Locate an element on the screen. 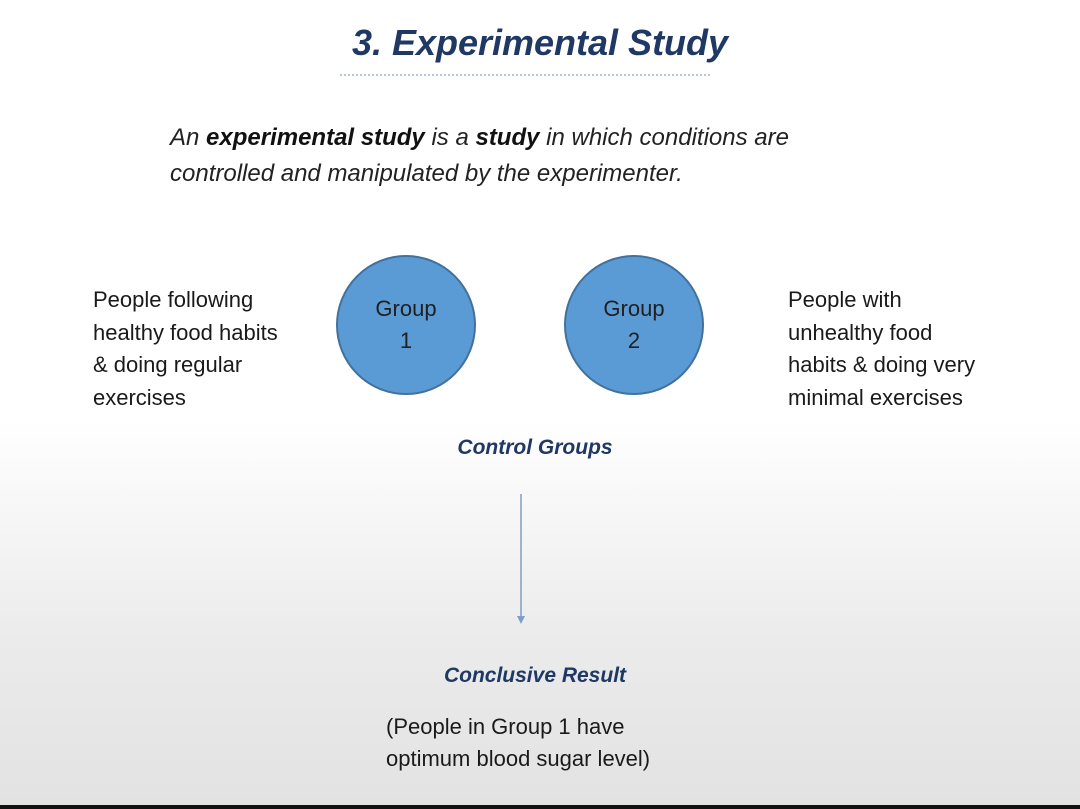 This screenshot has width=1080, height=809. group-2-label: Group is located at coordinates (634, 308).